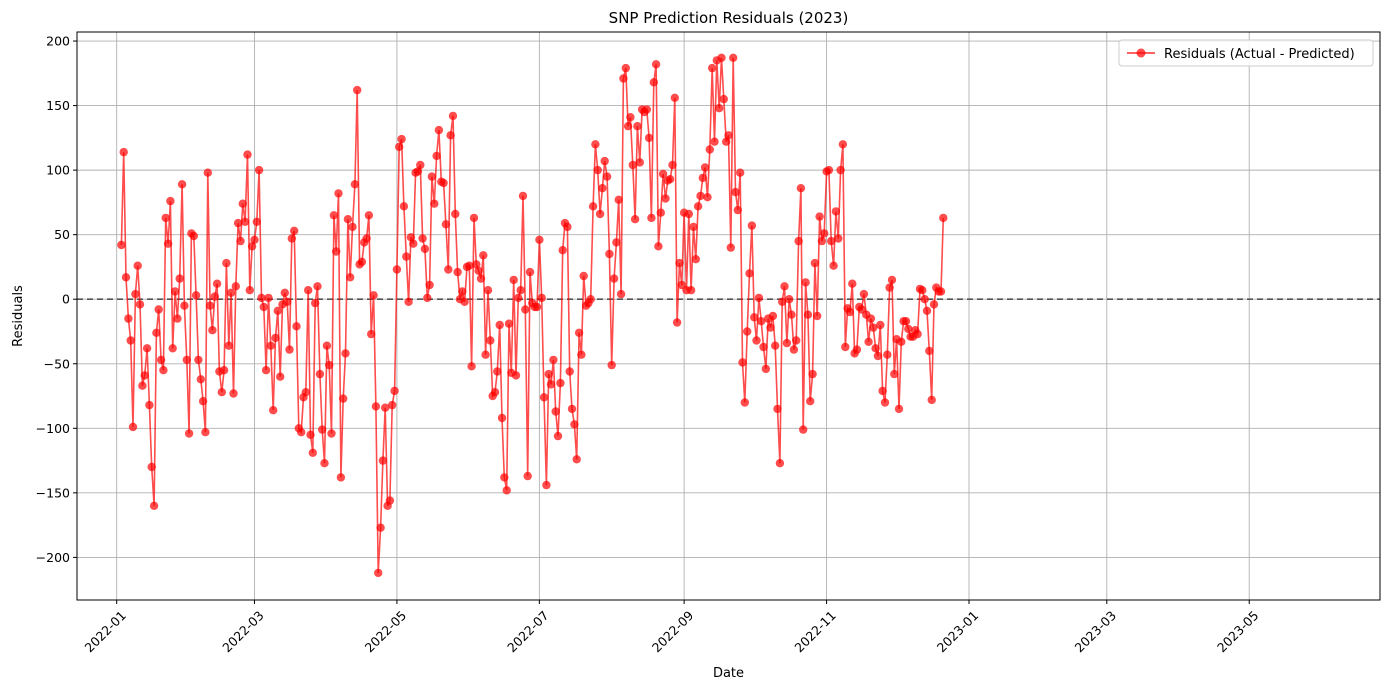 This screenshot has height=690, width=1389. I want to click on x-axis-label: Date, so click(728, 673).